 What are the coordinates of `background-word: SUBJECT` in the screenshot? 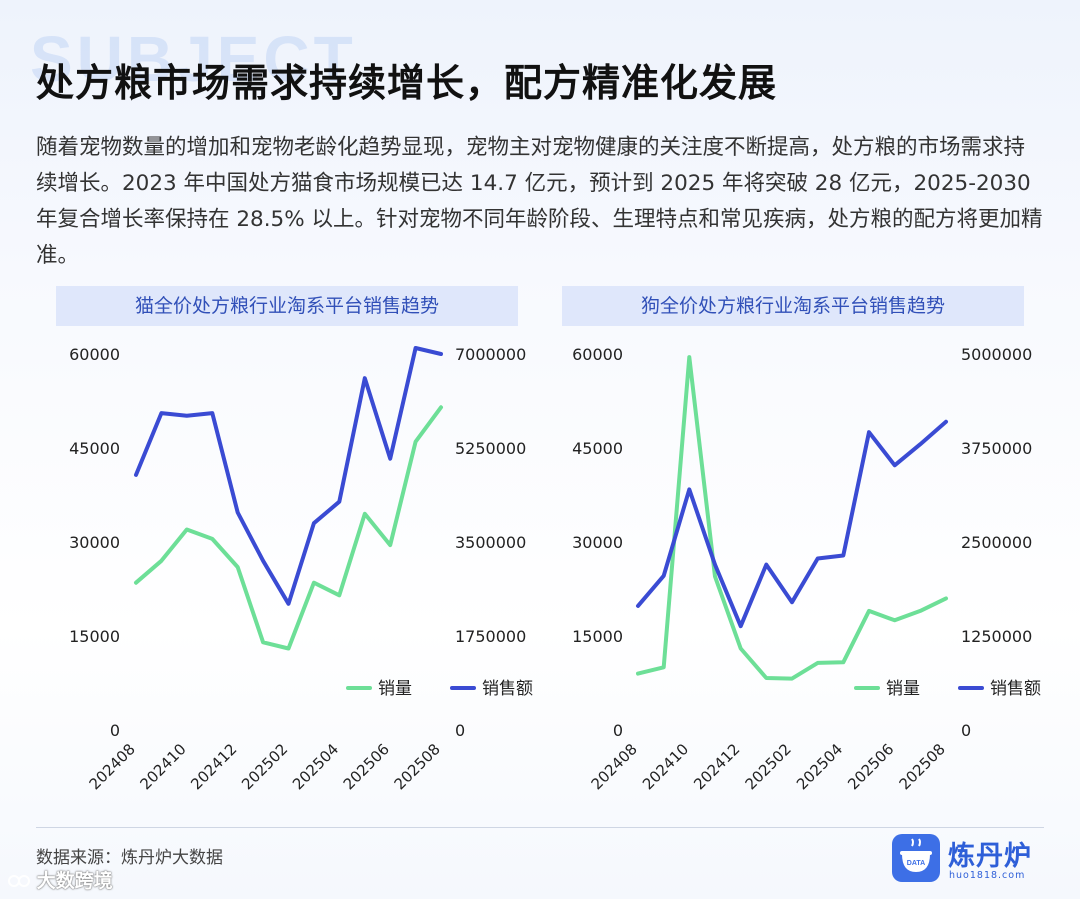 It's located at (193, 59).